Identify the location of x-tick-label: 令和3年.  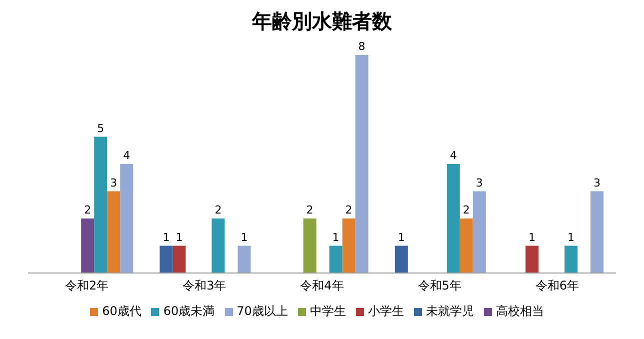
(204, 285).